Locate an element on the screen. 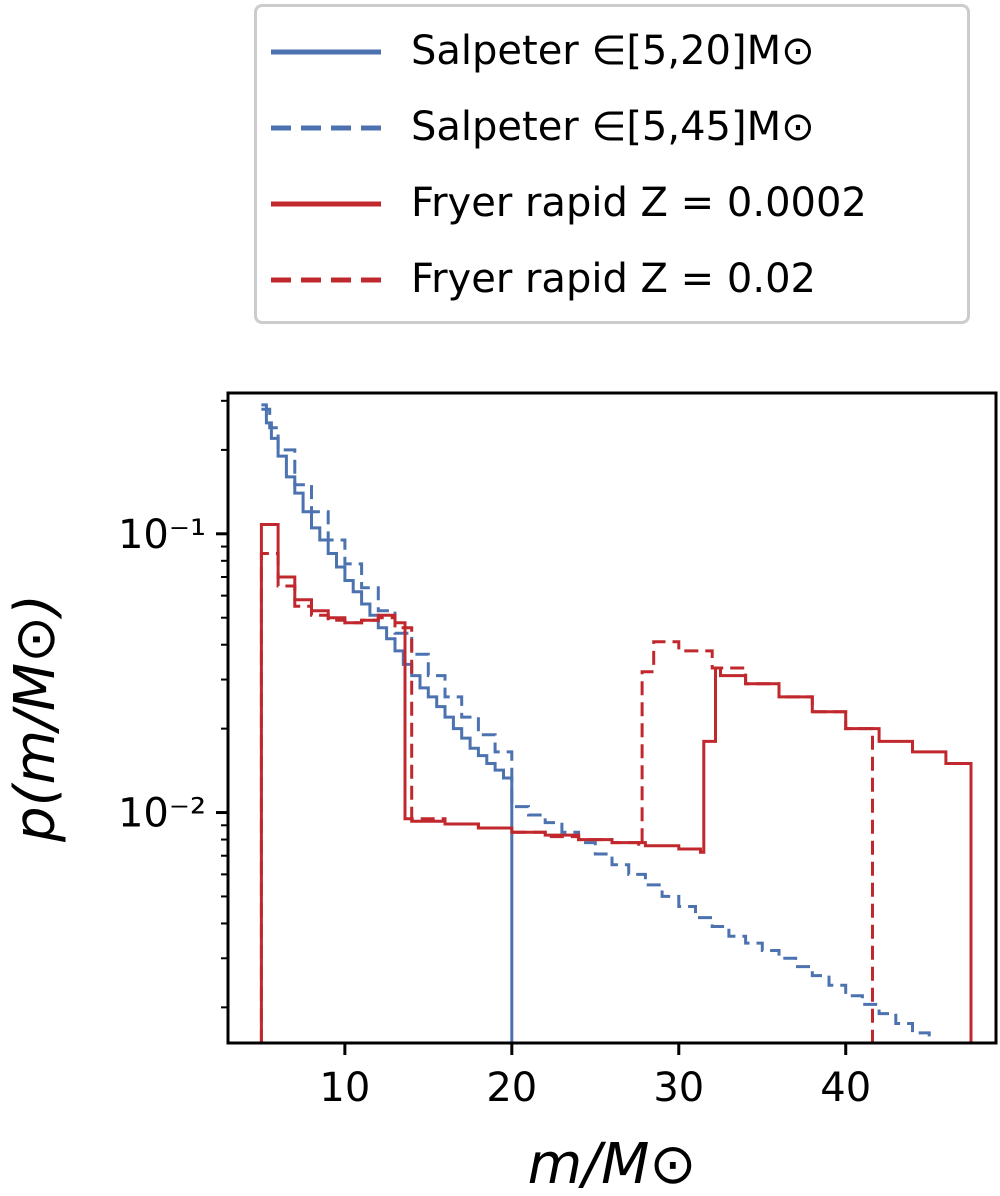 Image resolution: width=1000 pixels, height=1196 pixels. x-tick-label: 20 is located at coordinates (511, 1088).